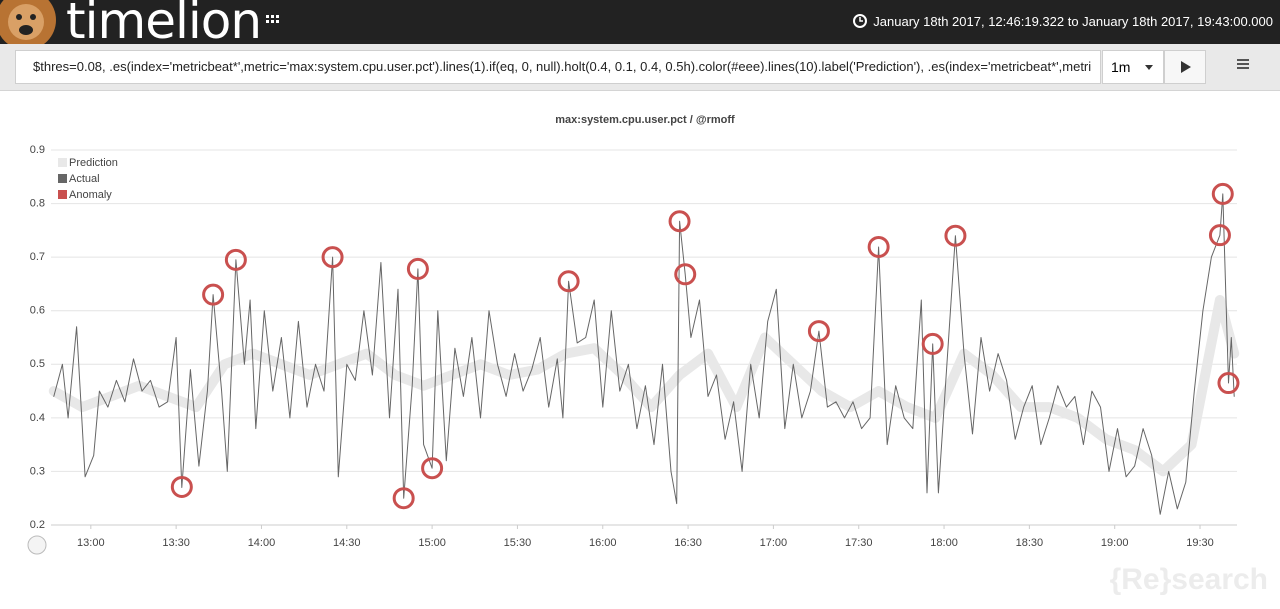 This screenshot has height=609, width=1280. I want to click on logo-icon, so click(28, 22).